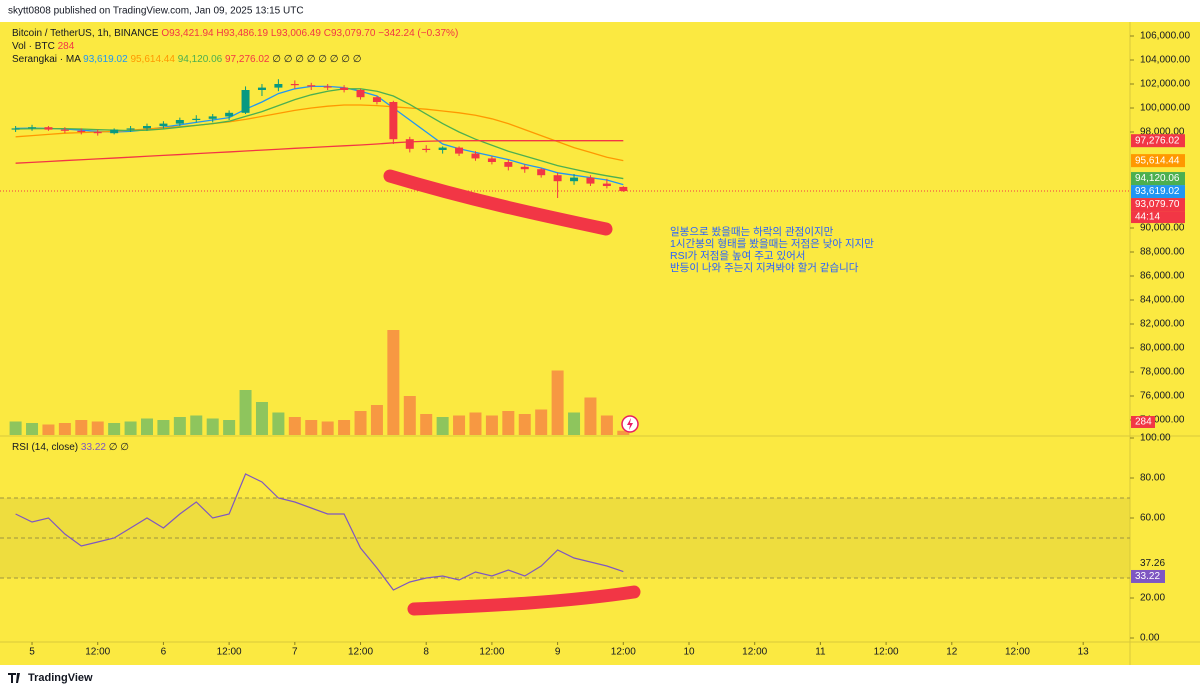 The width and height of the screenshot is (1200, 696). What do you see at coordinates (1165, 60) in the screenshot?
I see `y-tick-label: 104,000.00` at bounding box center [1165, 60].